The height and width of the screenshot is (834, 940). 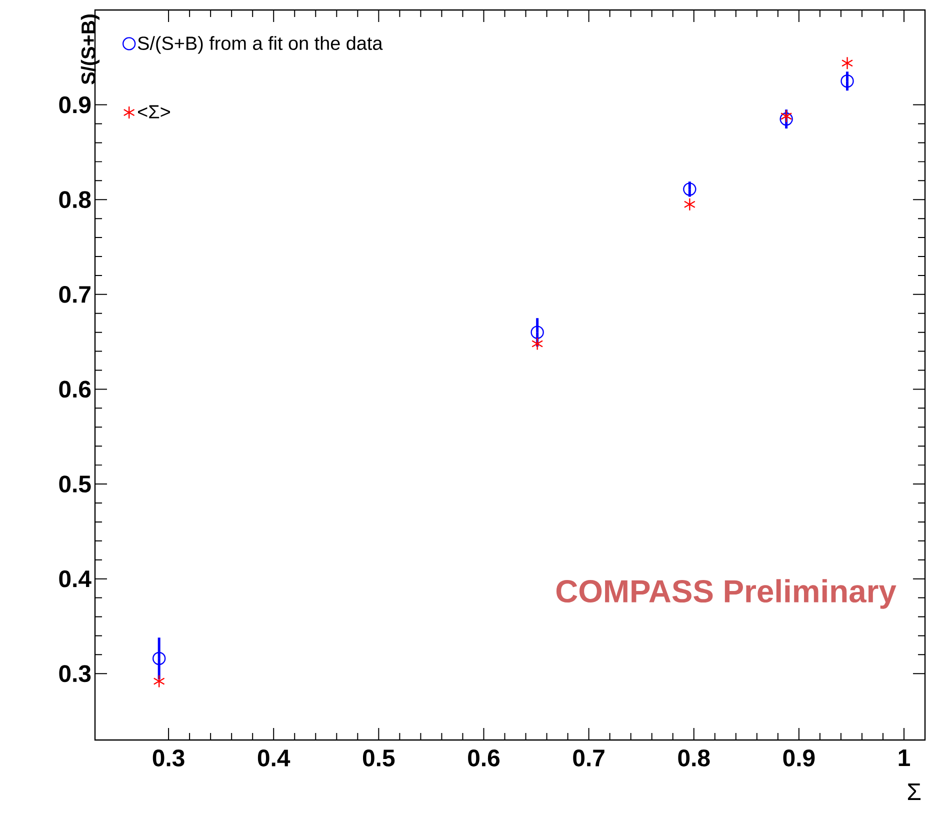 I want to click on x-tick-label: 0.3, so click(x=168, y=758).